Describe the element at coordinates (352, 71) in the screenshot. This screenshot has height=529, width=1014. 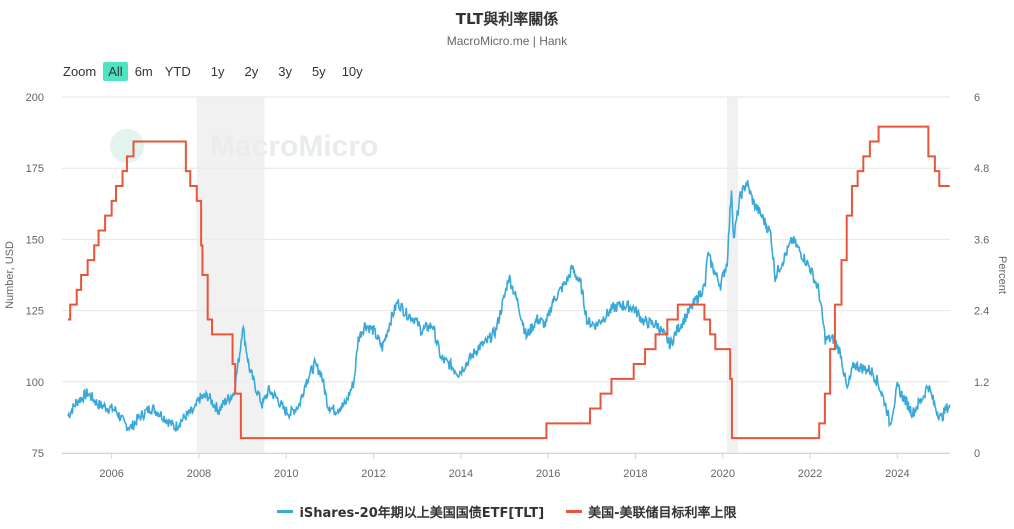
I see `zoom-10y-button: 10y` at that location.